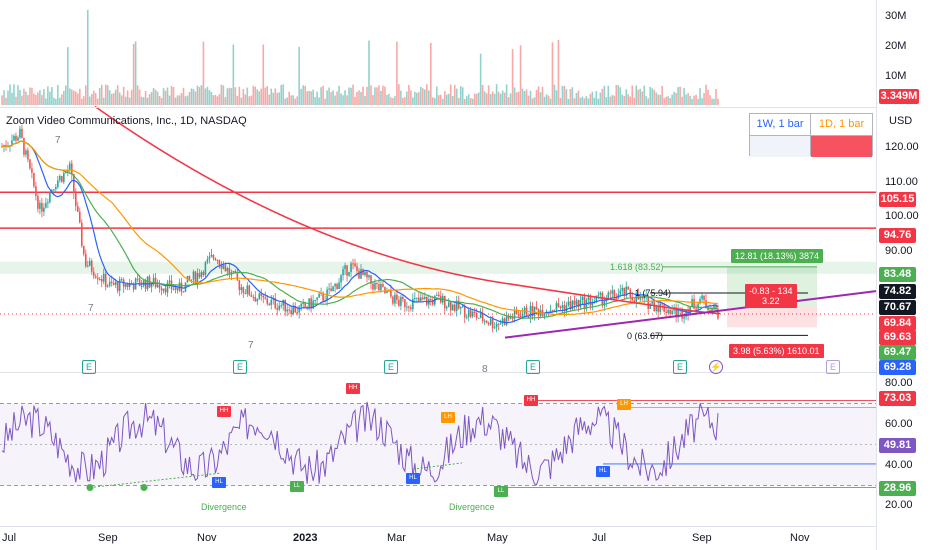 Image resolution: width=932 pixels, height=550 pixels. What do you see at coordinates (716, 367) in the screenshot?
I see `dividend-icon: ⚡` at bounding box center [716, 367].